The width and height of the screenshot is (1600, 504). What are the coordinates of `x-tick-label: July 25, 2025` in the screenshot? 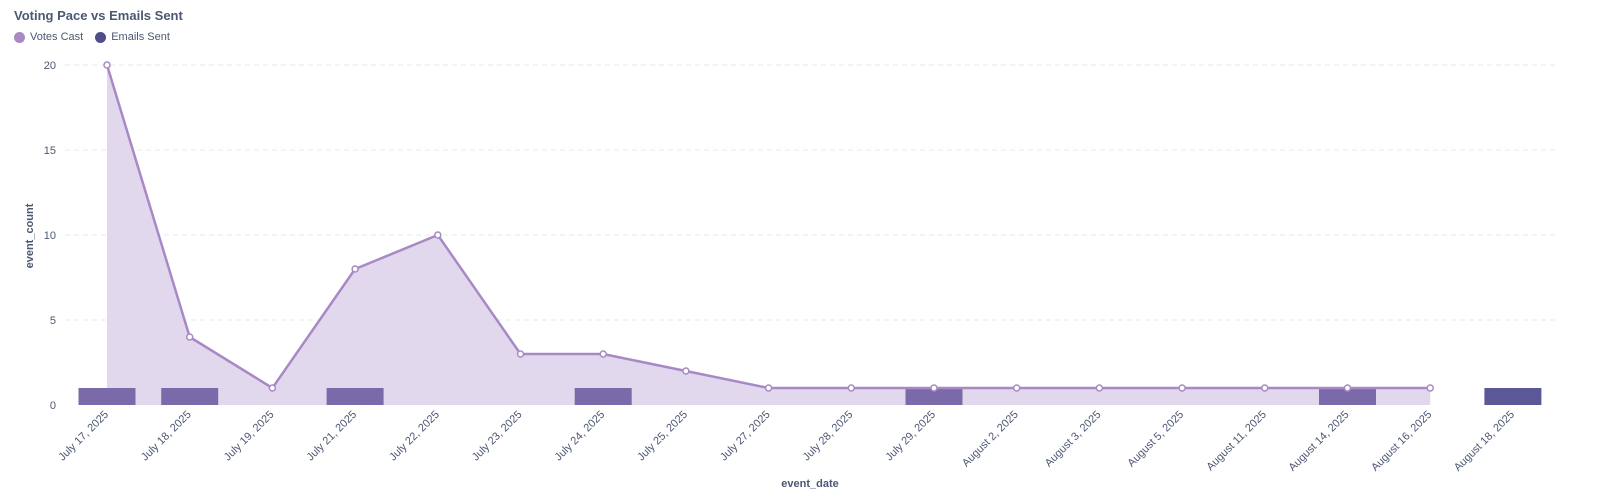 It's located at (662, 436).